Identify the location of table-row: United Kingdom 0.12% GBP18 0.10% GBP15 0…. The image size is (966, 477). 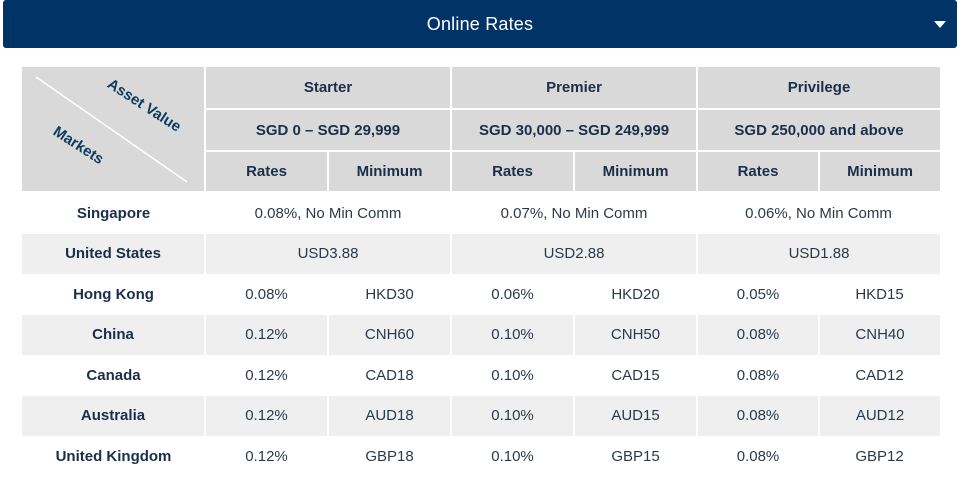
(481, 456).